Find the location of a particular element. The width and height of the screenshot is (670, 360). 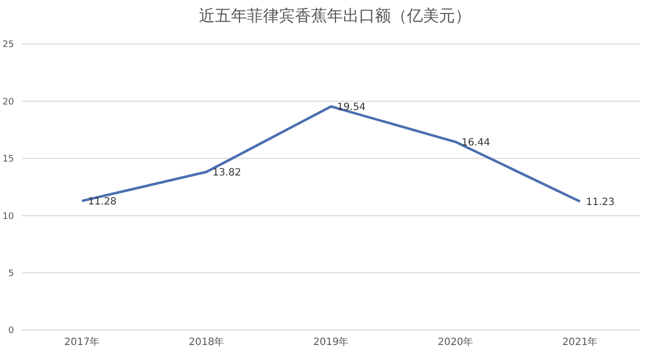

data-label: 16.44 is located at coordinates (476, 142).